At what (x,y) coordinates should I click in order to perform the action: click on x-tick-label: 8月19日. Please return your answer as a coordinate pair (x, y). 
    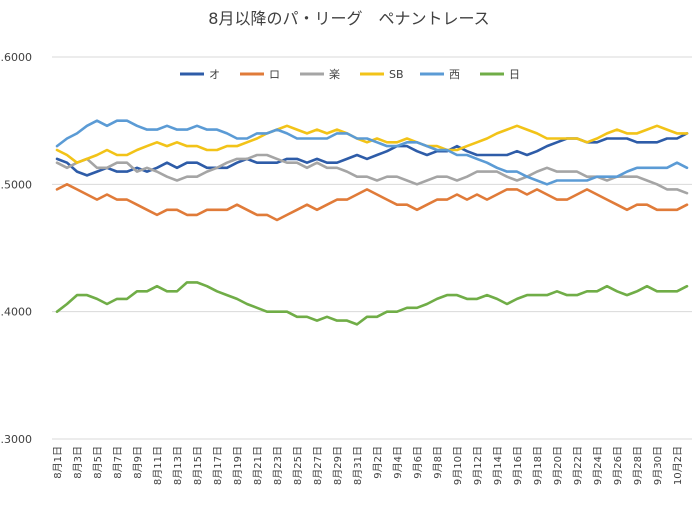
    Looking at the image, I should click on (238, 465).